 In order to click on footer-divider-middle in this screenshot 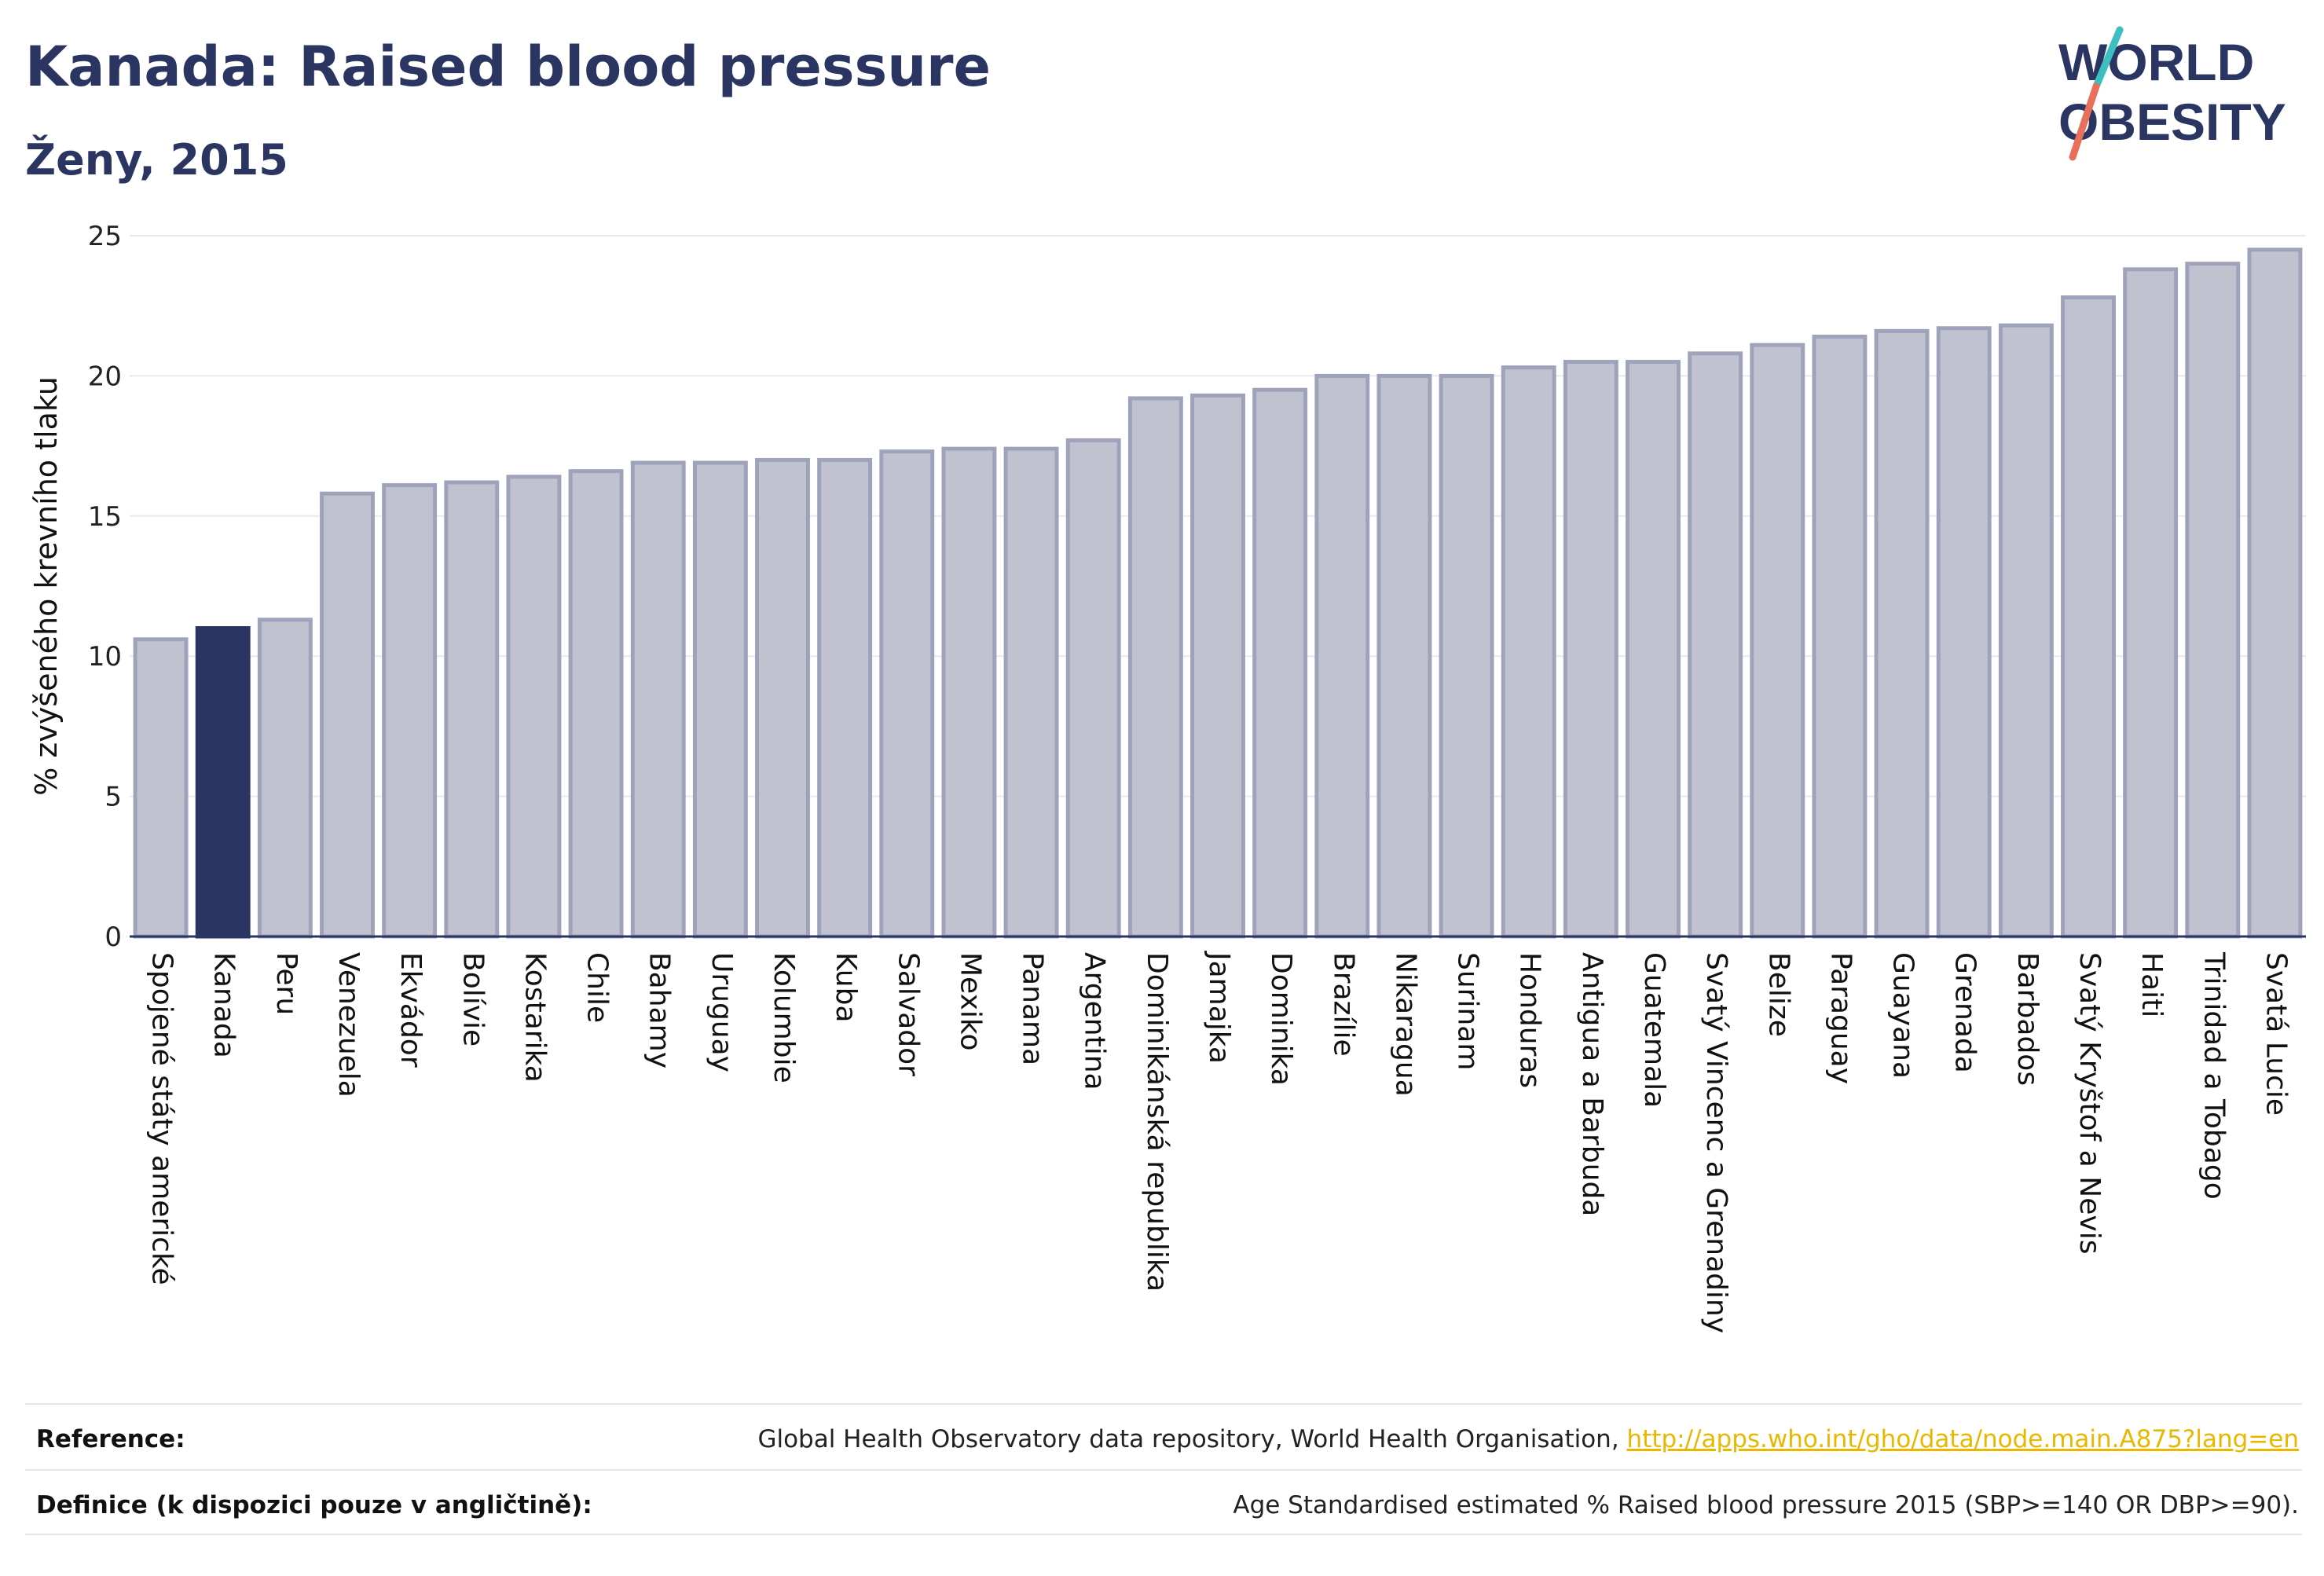, I will do `click(1163, 1470)`.